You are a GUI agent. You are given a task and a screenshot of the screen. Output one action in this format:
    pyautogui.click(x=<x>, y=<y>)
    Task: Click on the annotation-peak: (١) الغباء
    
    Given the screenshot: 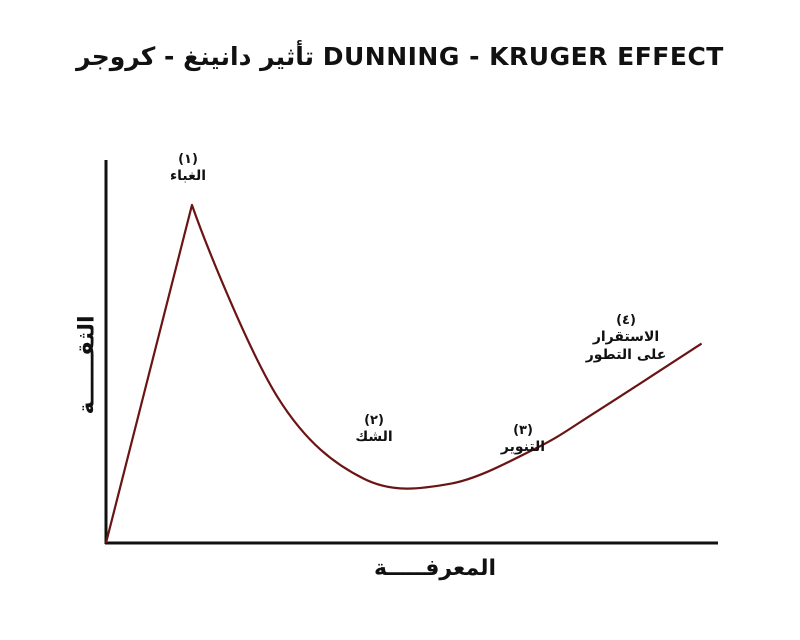 What is the action you would take?
    pyautogui.click(x=188, y=169)
    